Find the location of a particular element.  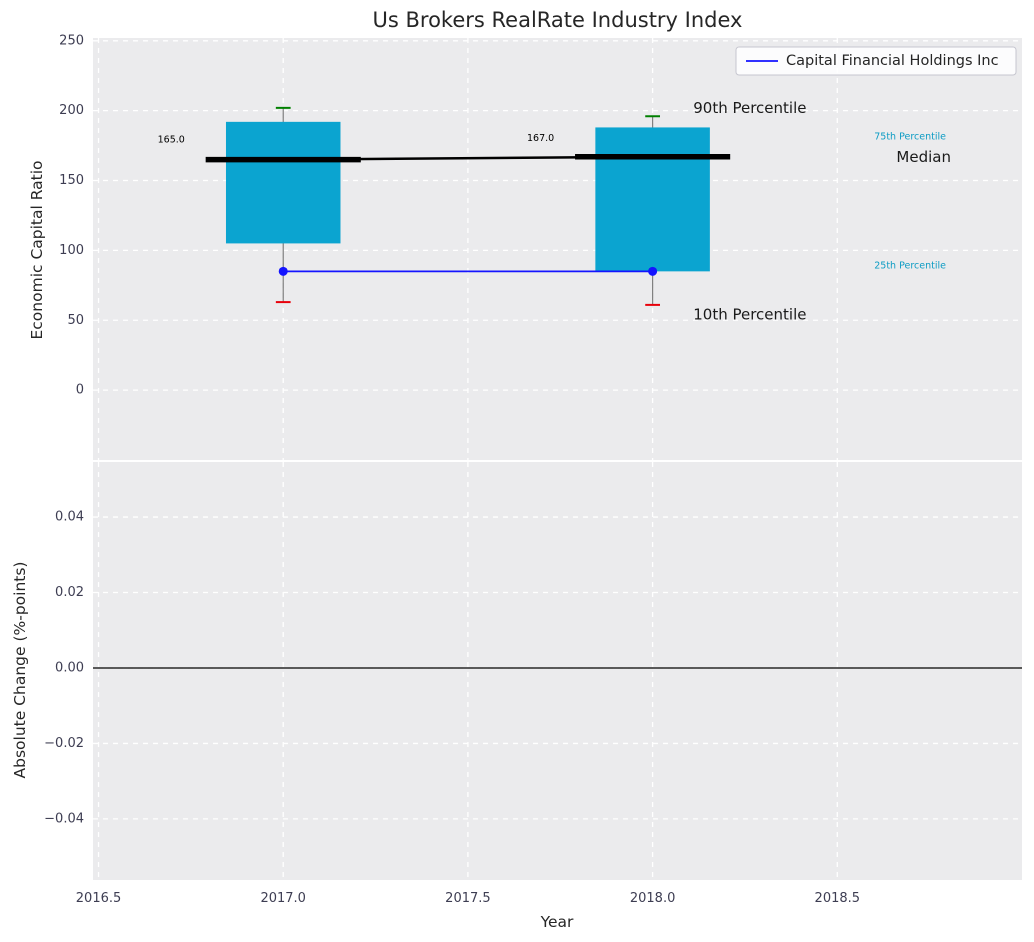

annotation-75th-percentile: 75th Percentile is located at coordinates (910, 137).